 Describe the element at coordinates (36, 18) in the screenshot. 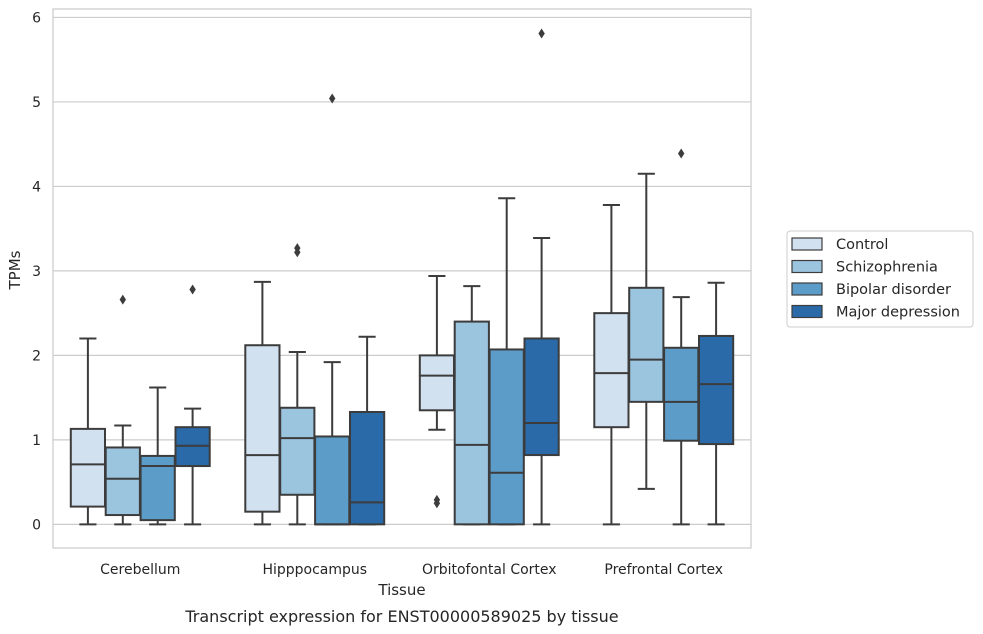

I see `y-tick-label: 6` at that location.